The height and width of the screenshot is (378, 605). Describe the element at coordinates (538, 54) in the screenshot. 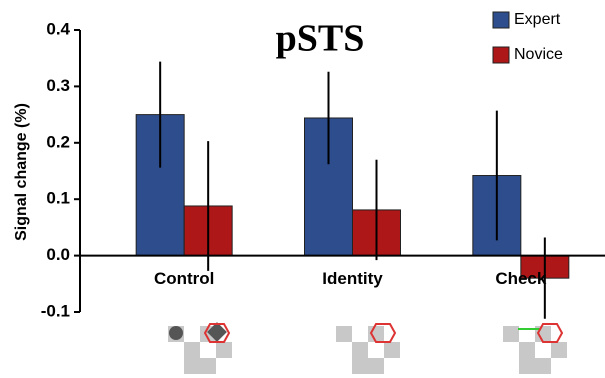

I see `legend-label: Novice` at that location.